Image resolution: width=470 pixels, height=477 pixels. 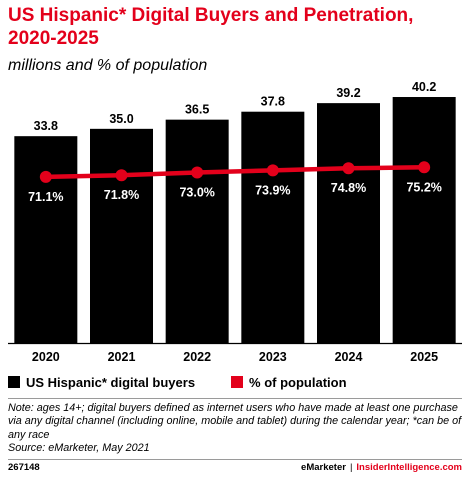 What do you see at coordinates (197, 231) in the screenshot?
I see `bar-2022` at bounding box center [197, 231].